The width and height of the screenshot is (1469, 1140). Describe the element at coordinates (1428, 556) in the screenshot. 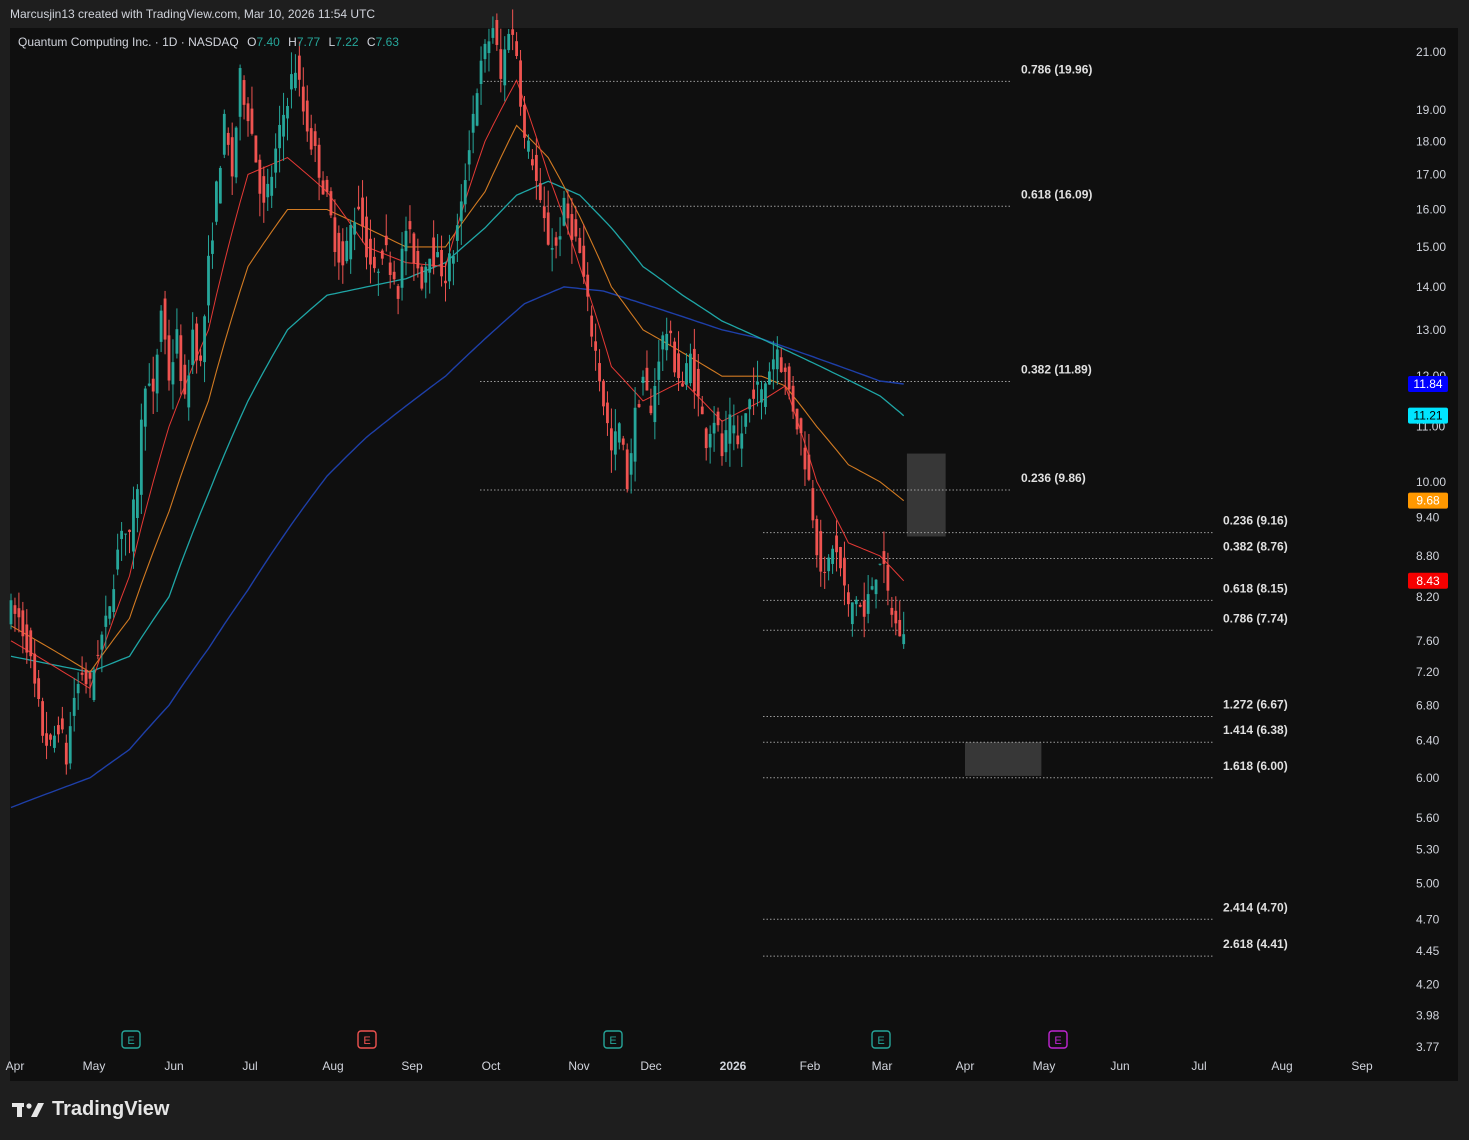

I see `y-tick-label: 8.80` at that location.